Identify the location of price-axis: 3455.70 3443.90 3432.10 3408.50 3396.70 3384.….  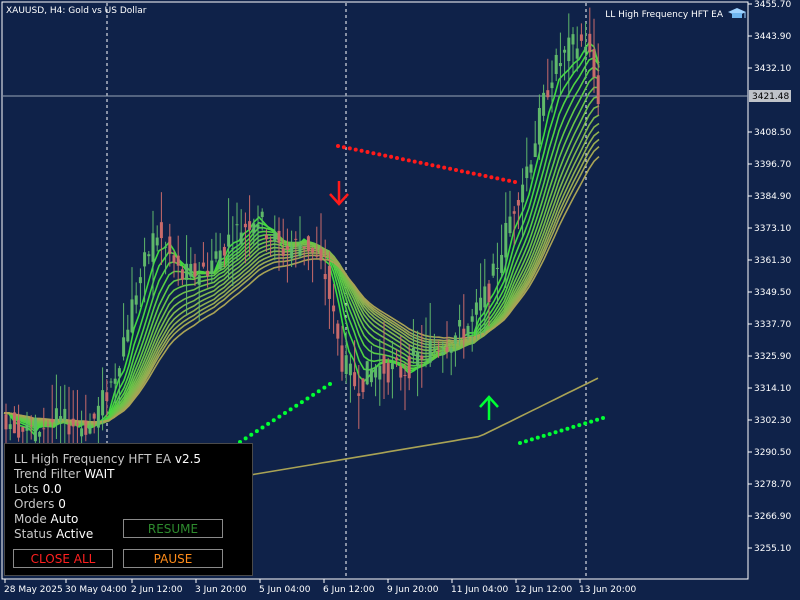
(769, 277).